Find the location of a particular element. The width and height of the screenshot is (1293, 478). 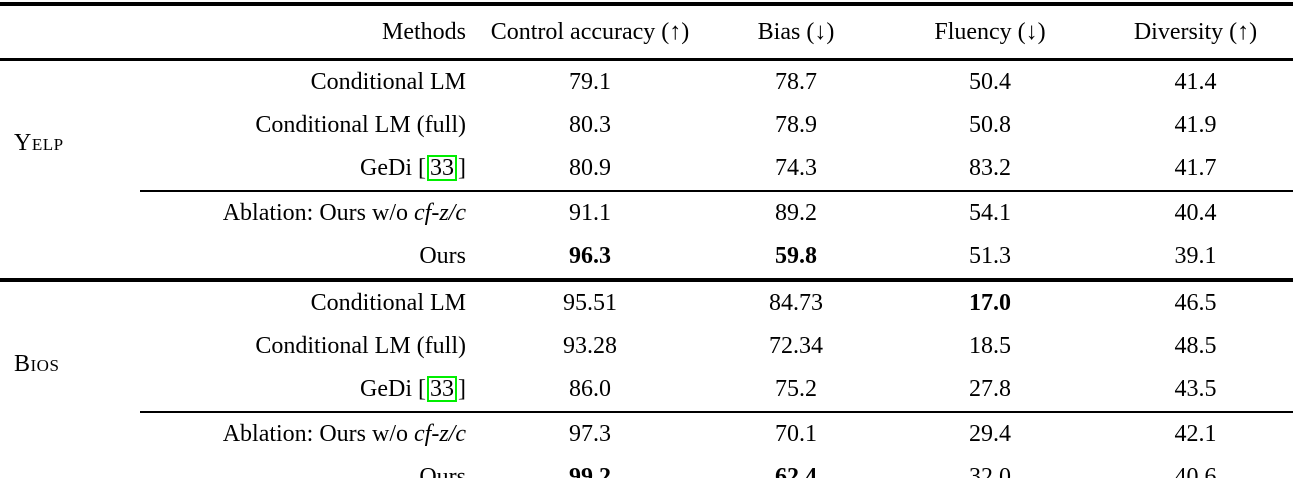

value-cell: 84.73 is located at coordinates (796, 301).